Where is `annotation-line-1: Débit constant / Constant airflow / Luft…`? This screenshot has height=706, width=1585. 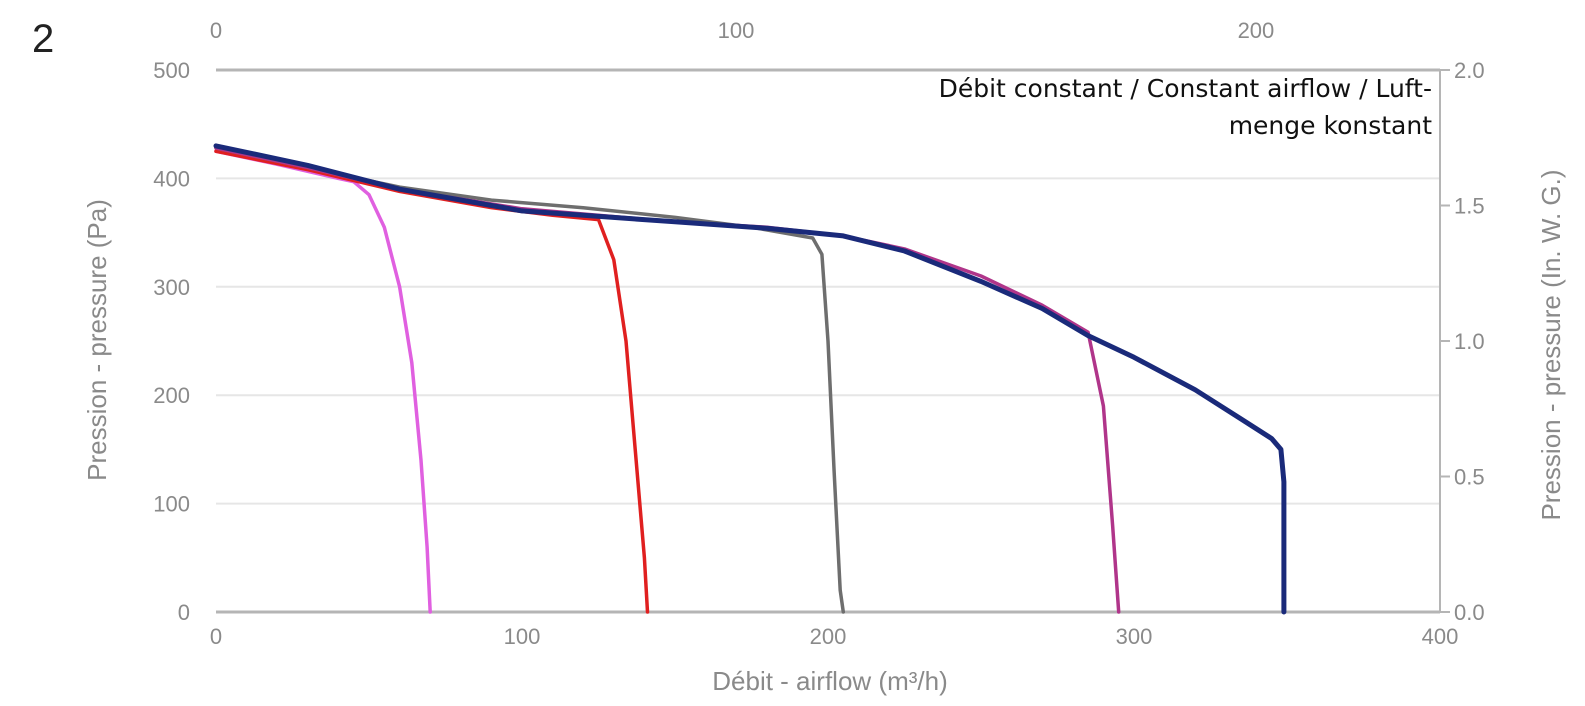
annotation-line-1: Débit constant / Constant airflow / Luft… is located at coordinates (1185, 88).